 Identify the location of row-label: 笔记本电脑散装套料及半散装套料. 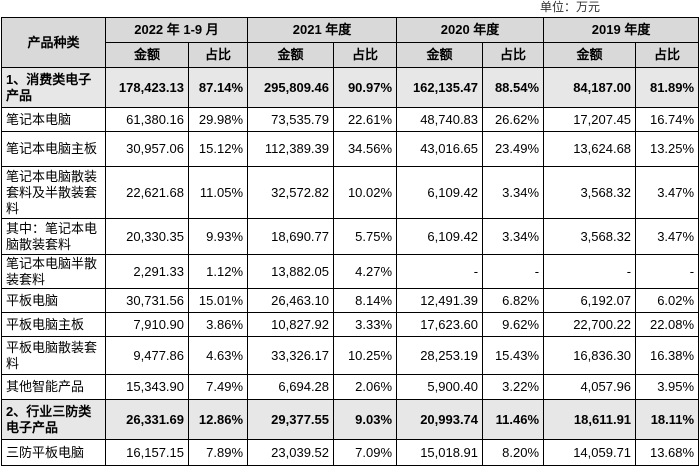
(53, 192).